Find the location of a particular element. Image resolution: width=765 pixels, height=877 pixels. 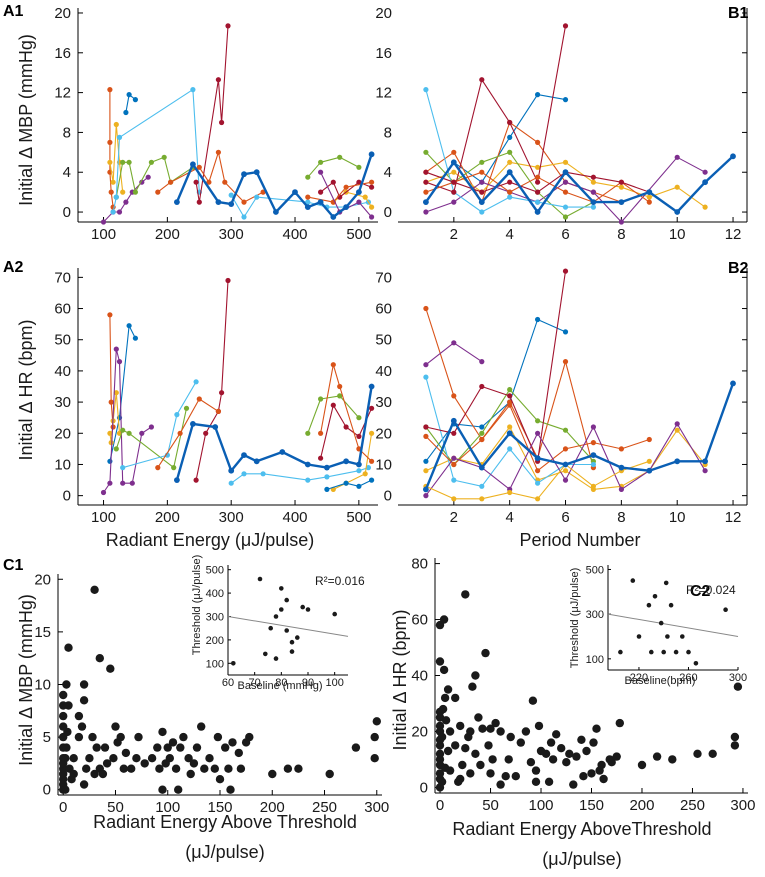

c1-x-tick-label: 200 is located at coordinates (272, 807).